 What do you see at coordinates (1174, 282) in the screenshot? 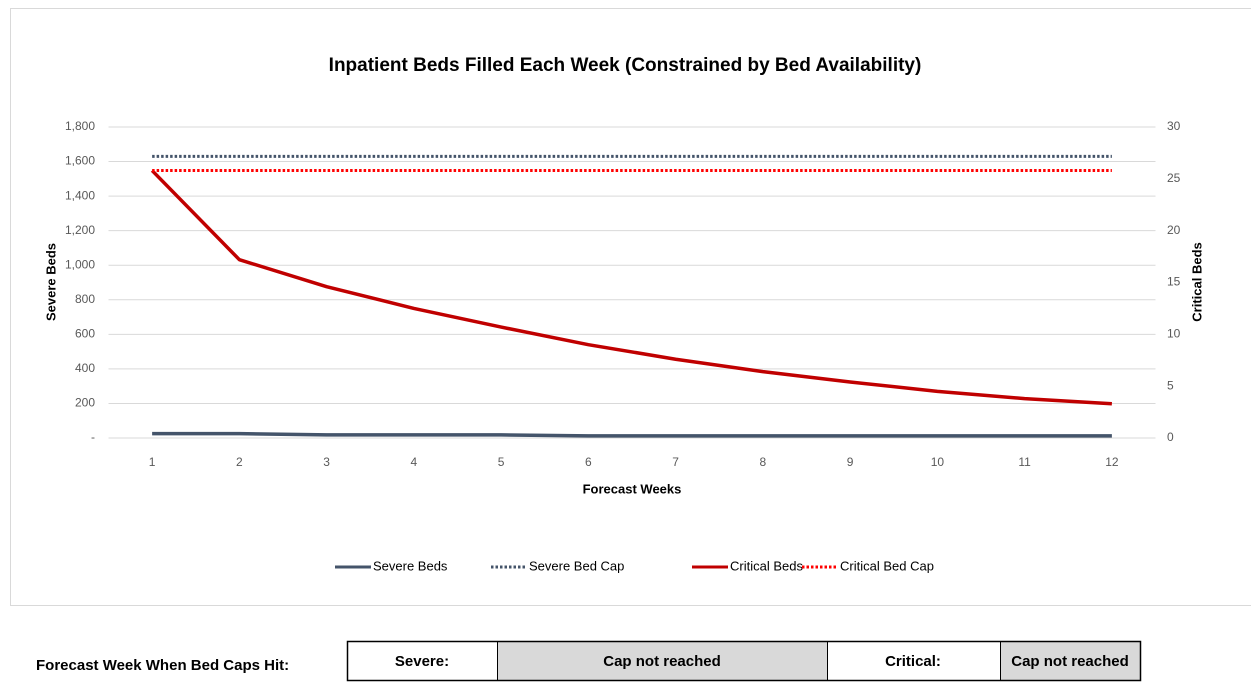
I see `y2-tick-label: 15` at bounding box center [1174, 282].